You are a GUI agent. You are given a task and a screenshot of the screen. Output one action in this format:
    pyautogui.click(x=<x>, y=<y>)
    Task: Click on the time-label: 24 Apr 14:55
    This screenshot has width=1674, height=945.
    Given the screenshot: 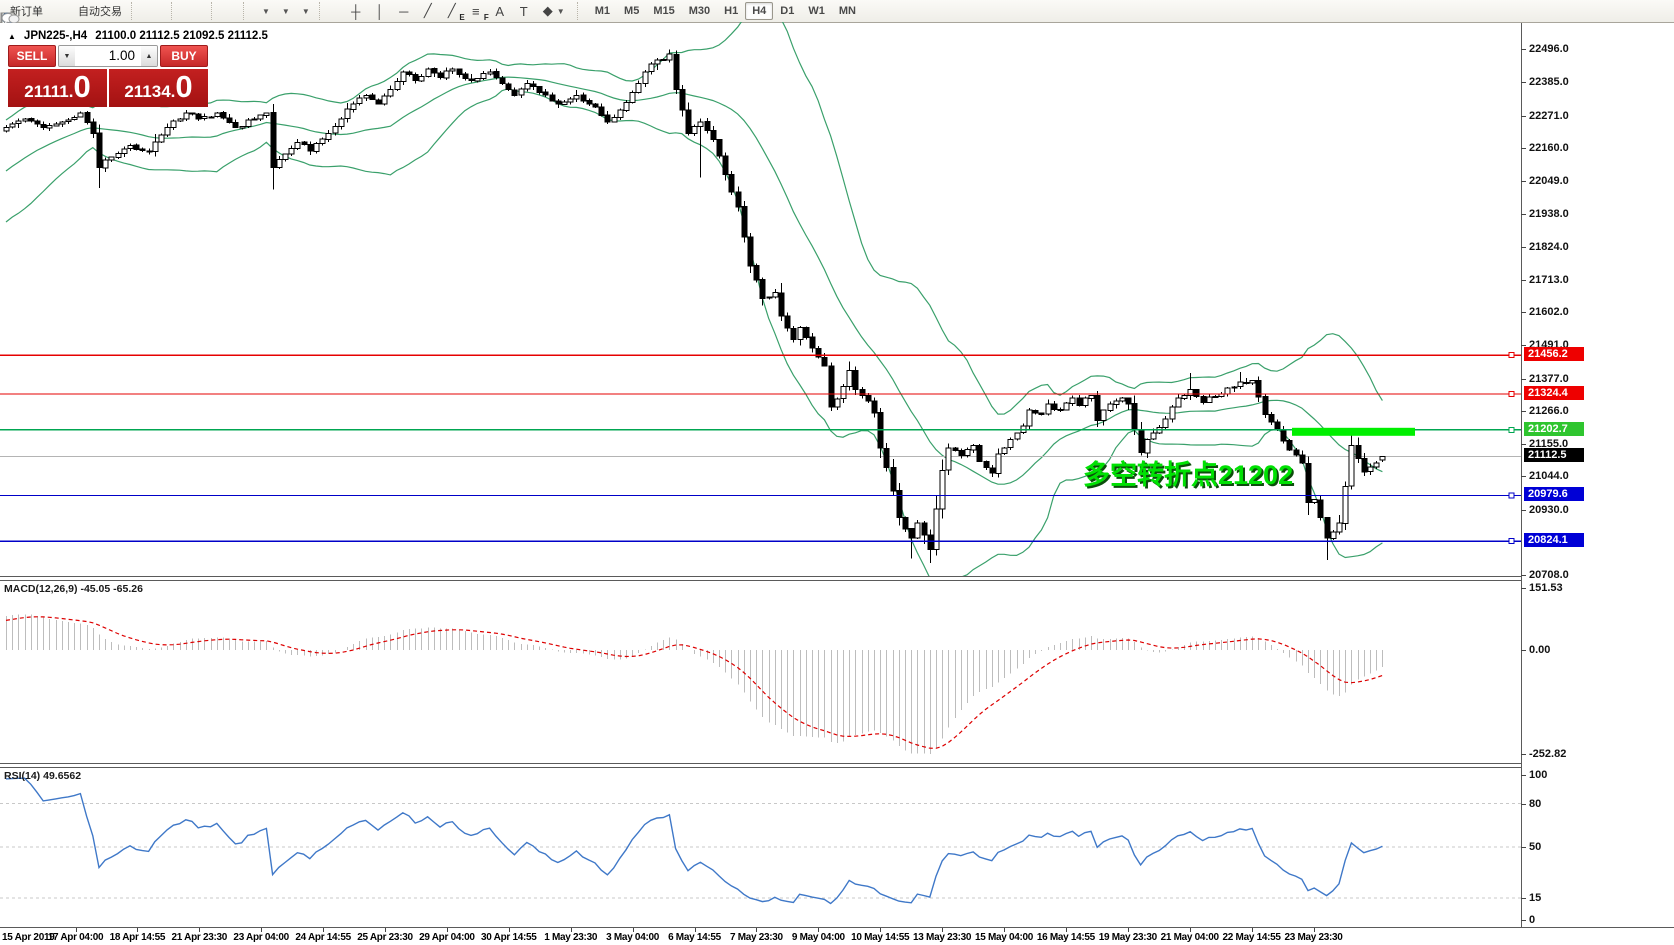 What is the action you would take?
    pyautogui.click(x=323, y=937)
    